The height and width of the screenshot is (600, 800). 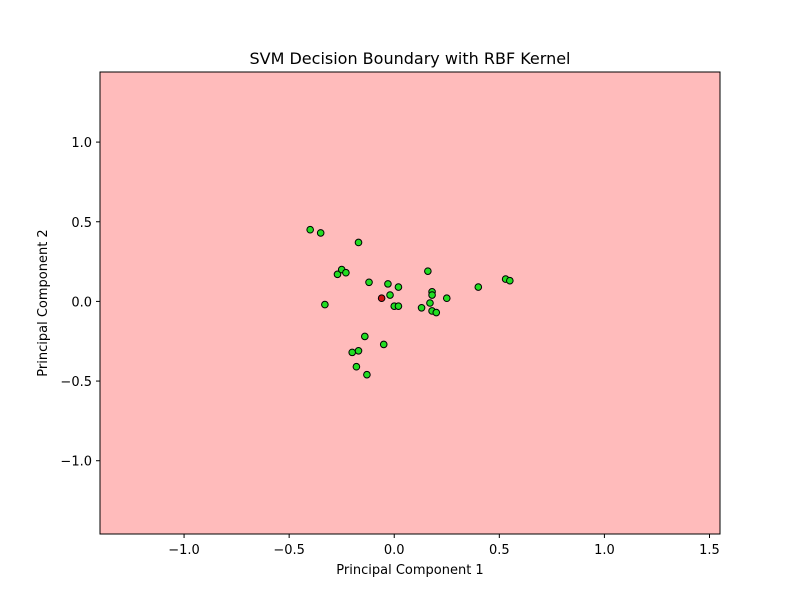 I want to click on x-tick-label: 0.0, so click(x=394, y=550).